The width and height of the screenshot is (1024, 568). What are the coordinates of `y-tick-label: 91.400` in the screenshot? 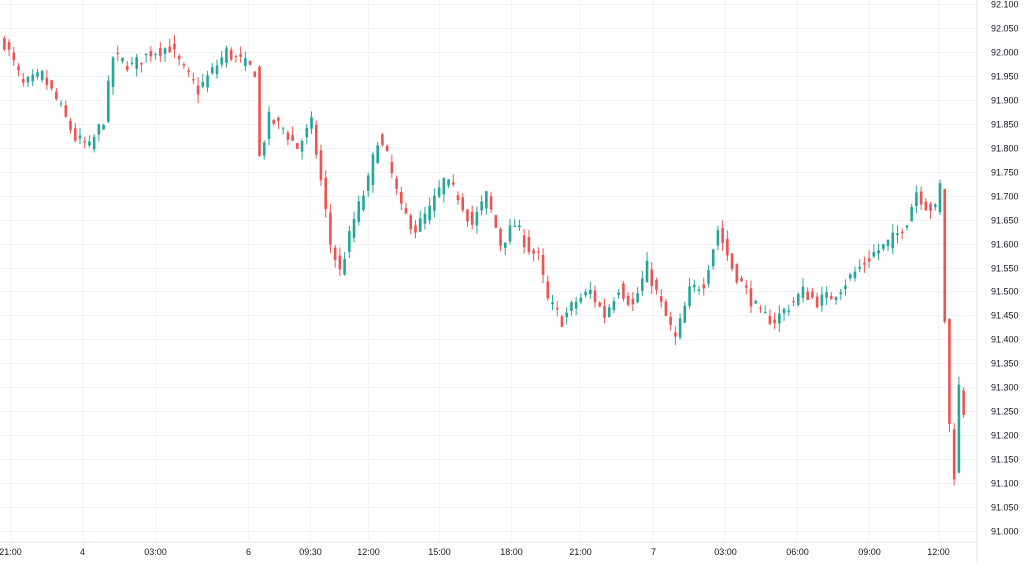 It's located at (1005, 340).